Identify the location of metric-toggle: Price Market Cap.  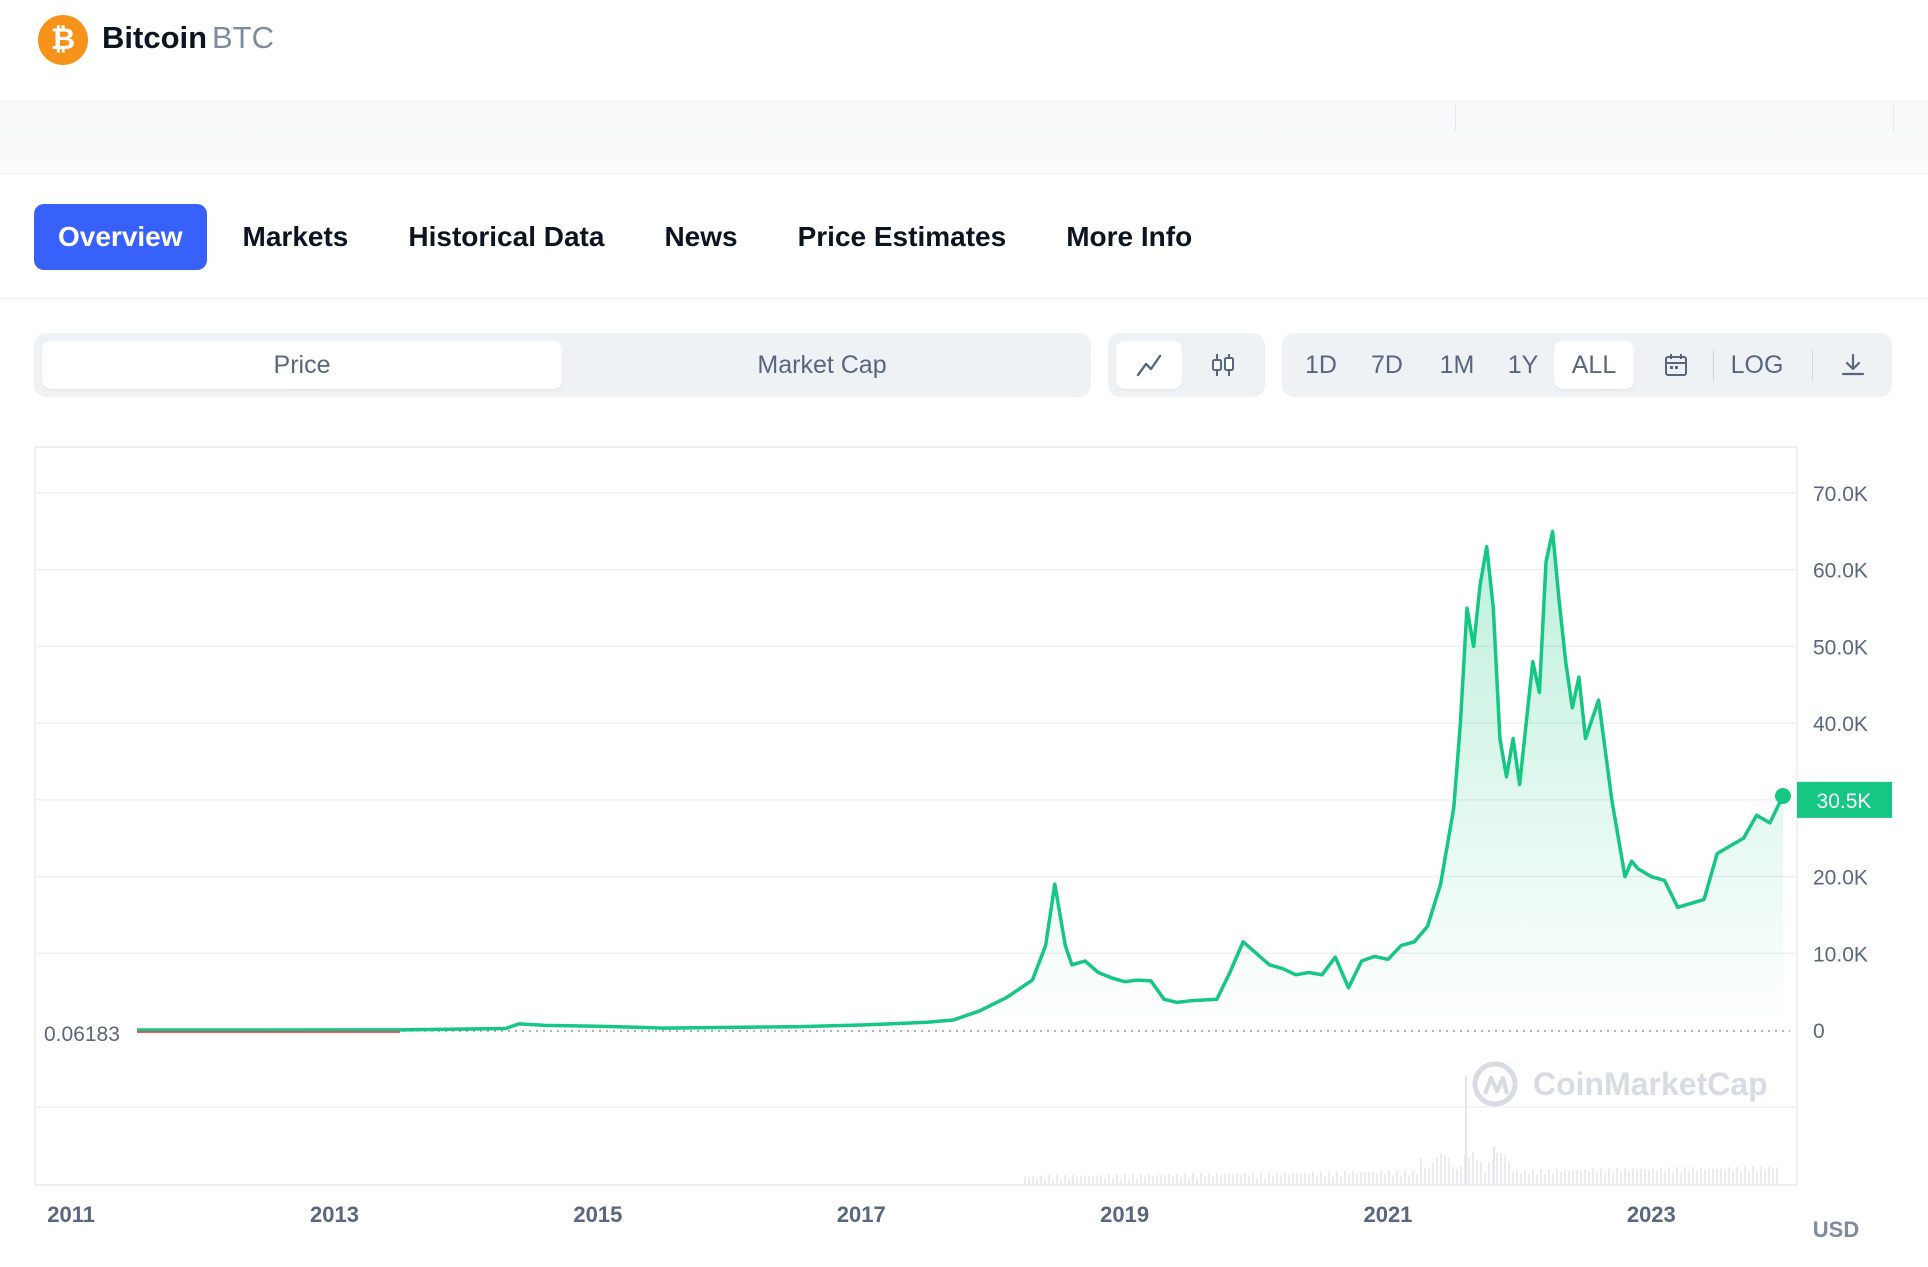
(562, 365).